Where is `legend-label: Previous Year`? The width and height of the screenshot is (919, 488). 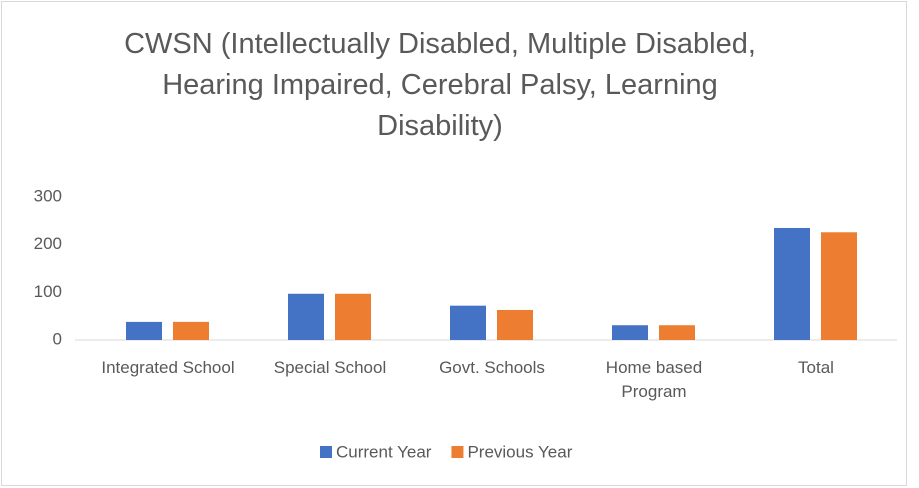 legend-label: Previous Year is located at coordinates (519, 451).